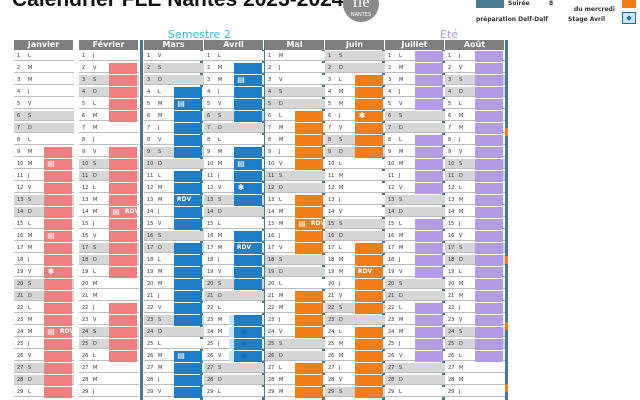 The image size is (640, 400). Describe the element at coordinates (451, 344) in the screenshot. I see `day-number: 25` at that location.